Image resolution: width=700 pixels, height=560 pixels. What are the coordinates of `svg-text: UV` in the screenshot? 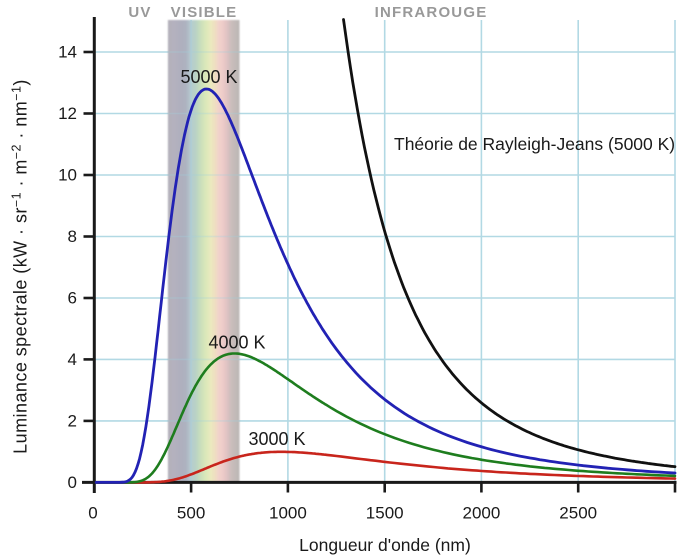 It's located at (139, 12).